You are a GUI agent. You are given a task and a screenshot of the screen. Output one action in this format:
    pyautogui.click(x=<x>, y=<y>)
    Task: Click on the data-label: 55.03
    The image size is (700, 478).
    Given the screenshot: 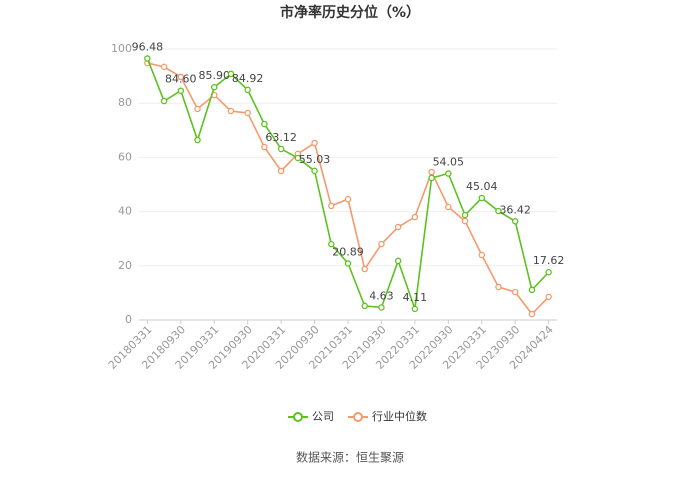 What is the action you would take?
    pyautogui.click(x=315, y=159)
    